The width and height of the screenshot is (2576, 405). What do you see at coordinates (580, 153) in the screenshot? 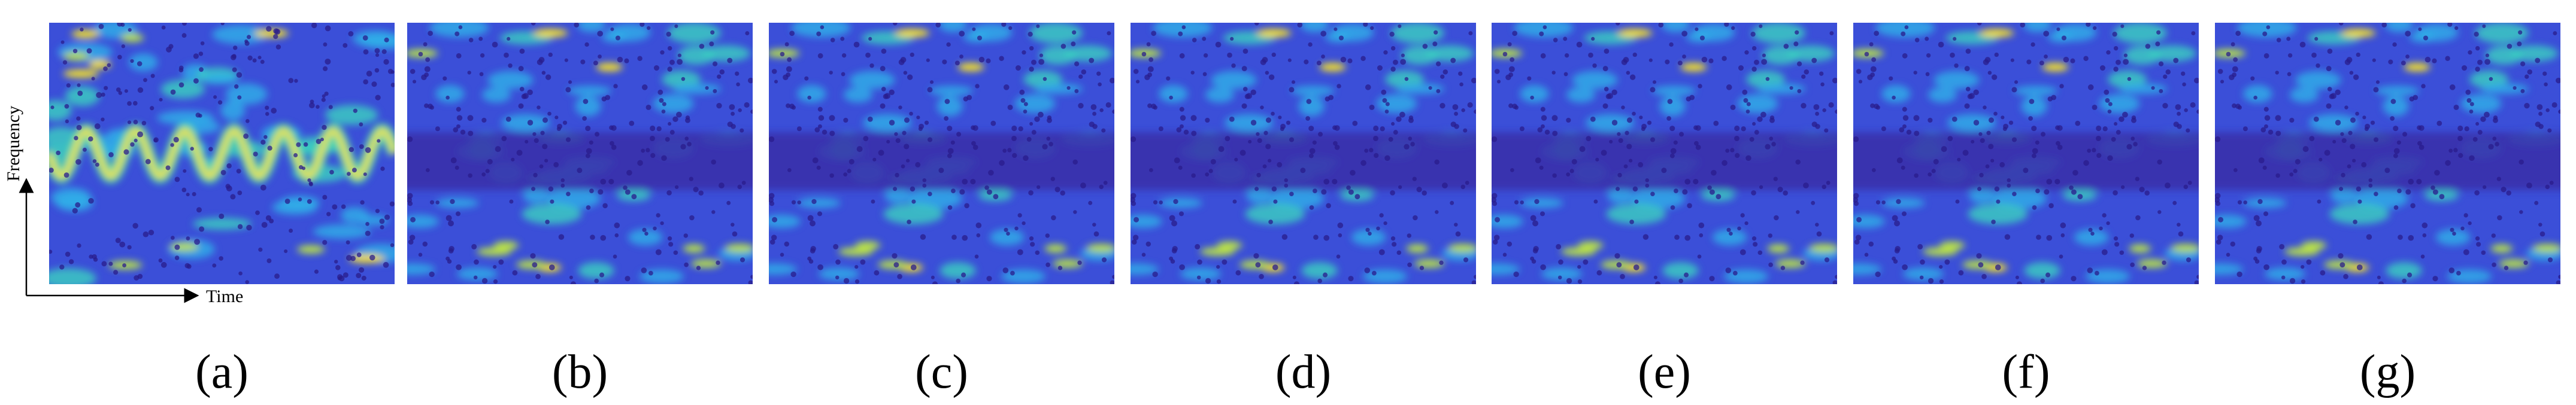
I see `texture` at bounding box center [580, 153].